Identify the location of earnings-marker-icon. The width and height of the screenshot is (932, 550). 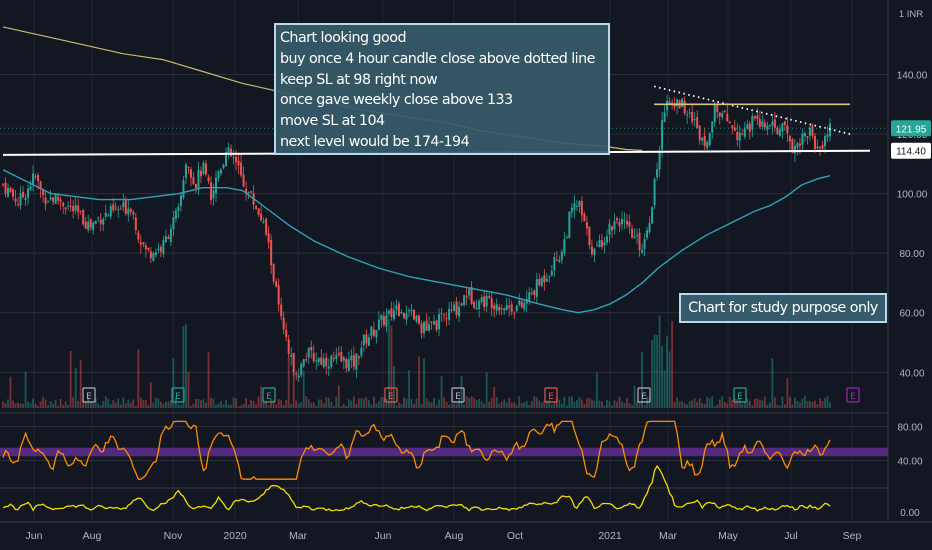
(178, 395).